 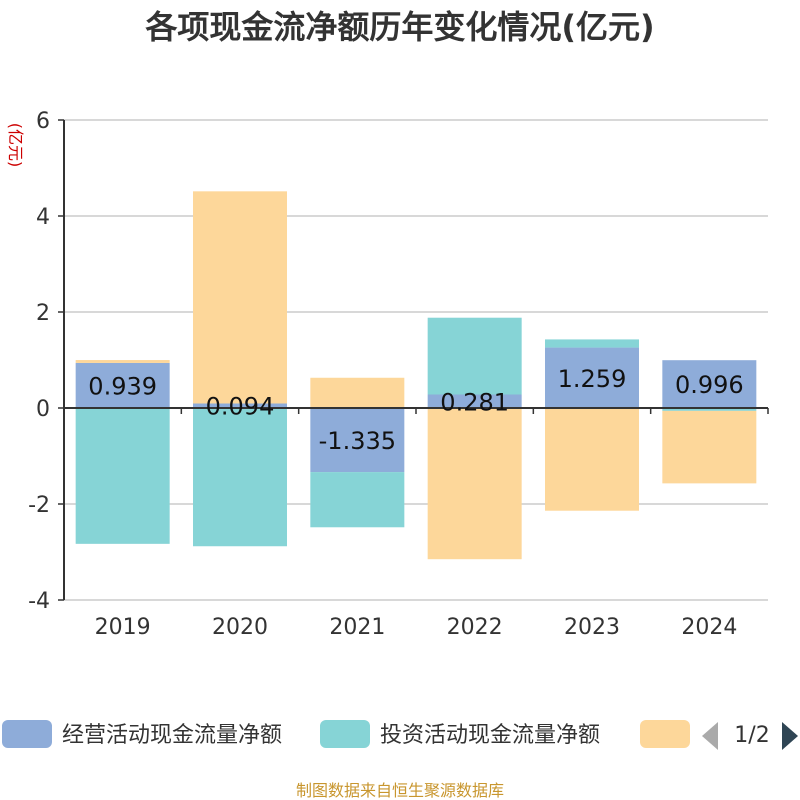 What do you see at coordinates (475, 627) in the screenshot?
I see `x-tick-label: 2022` at bounding box center [475, 627].